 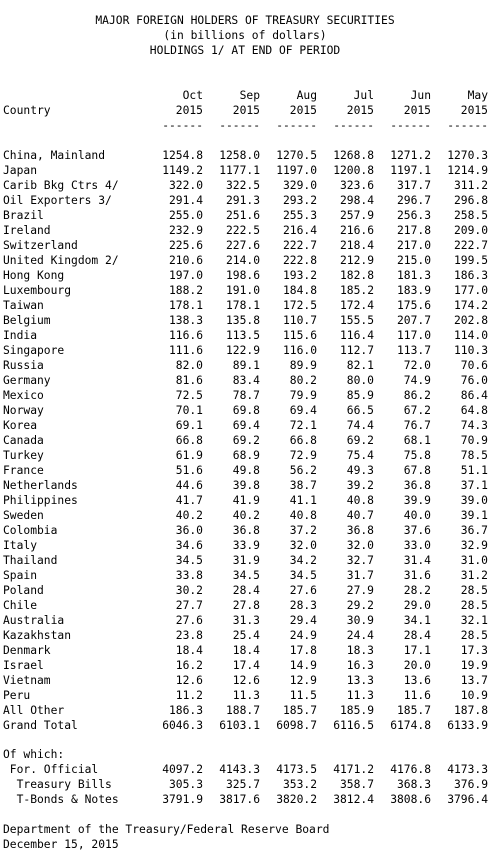 What do you see at coordinates (40, 725) in the screenshot?
I see `row-country: Grand Total` at bounding box center [40, 725].